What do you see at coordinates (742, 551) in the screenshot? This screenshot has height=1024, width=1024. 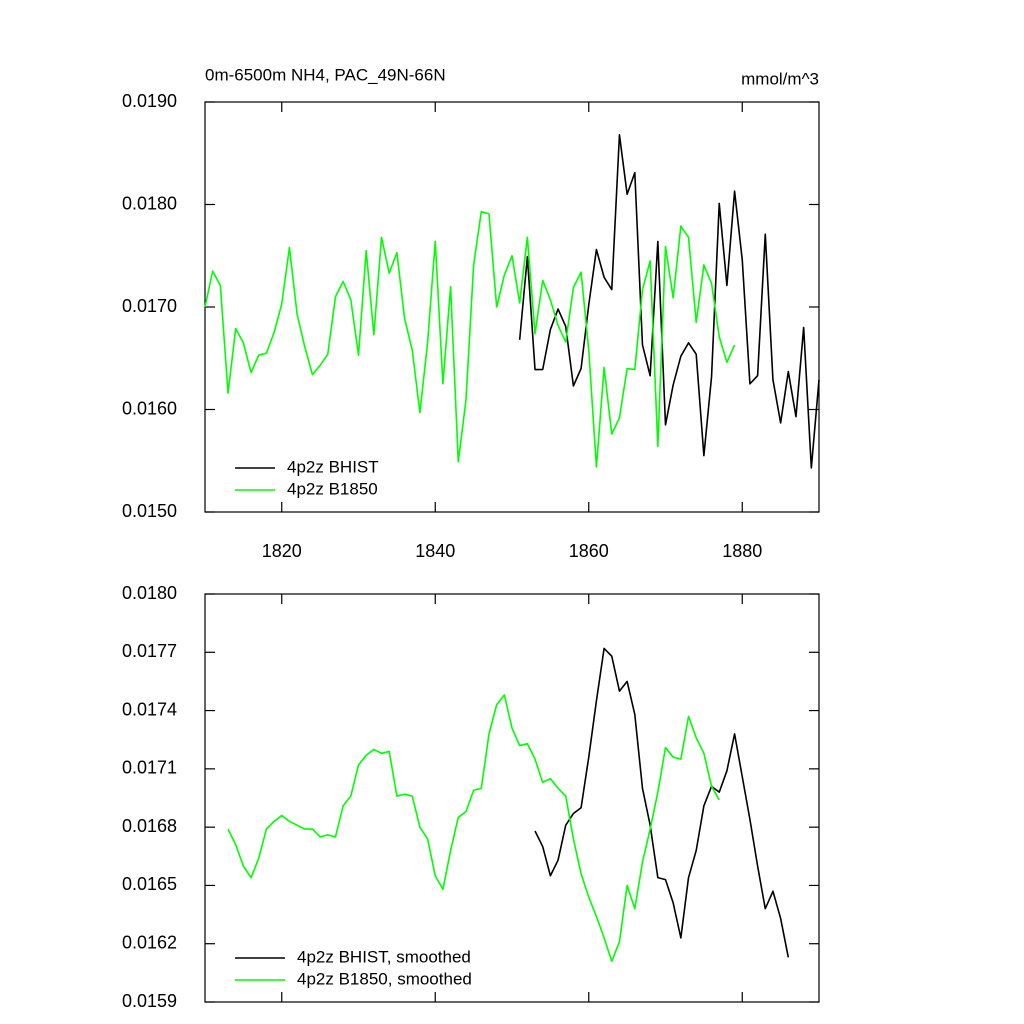 I see `x-tick-label: 1880` at bounding box center [742, 551].